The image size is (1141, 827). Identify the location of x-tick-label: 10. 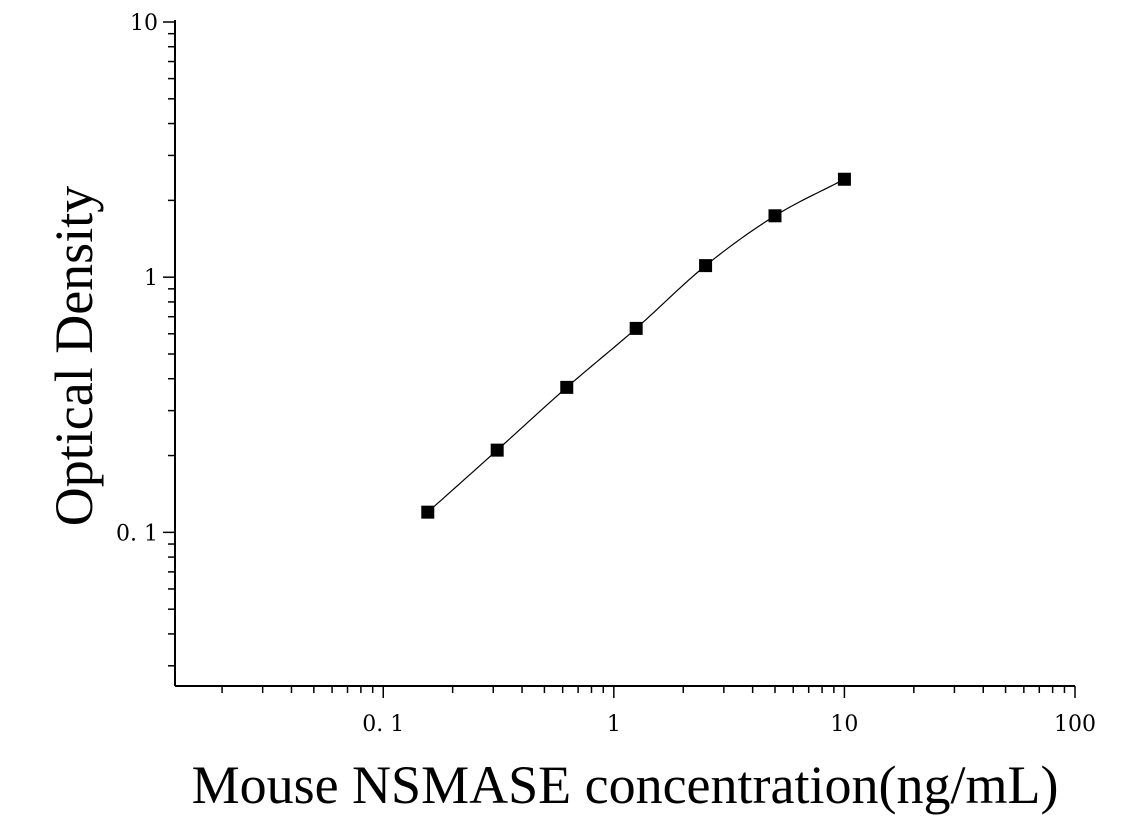
(844, 724).